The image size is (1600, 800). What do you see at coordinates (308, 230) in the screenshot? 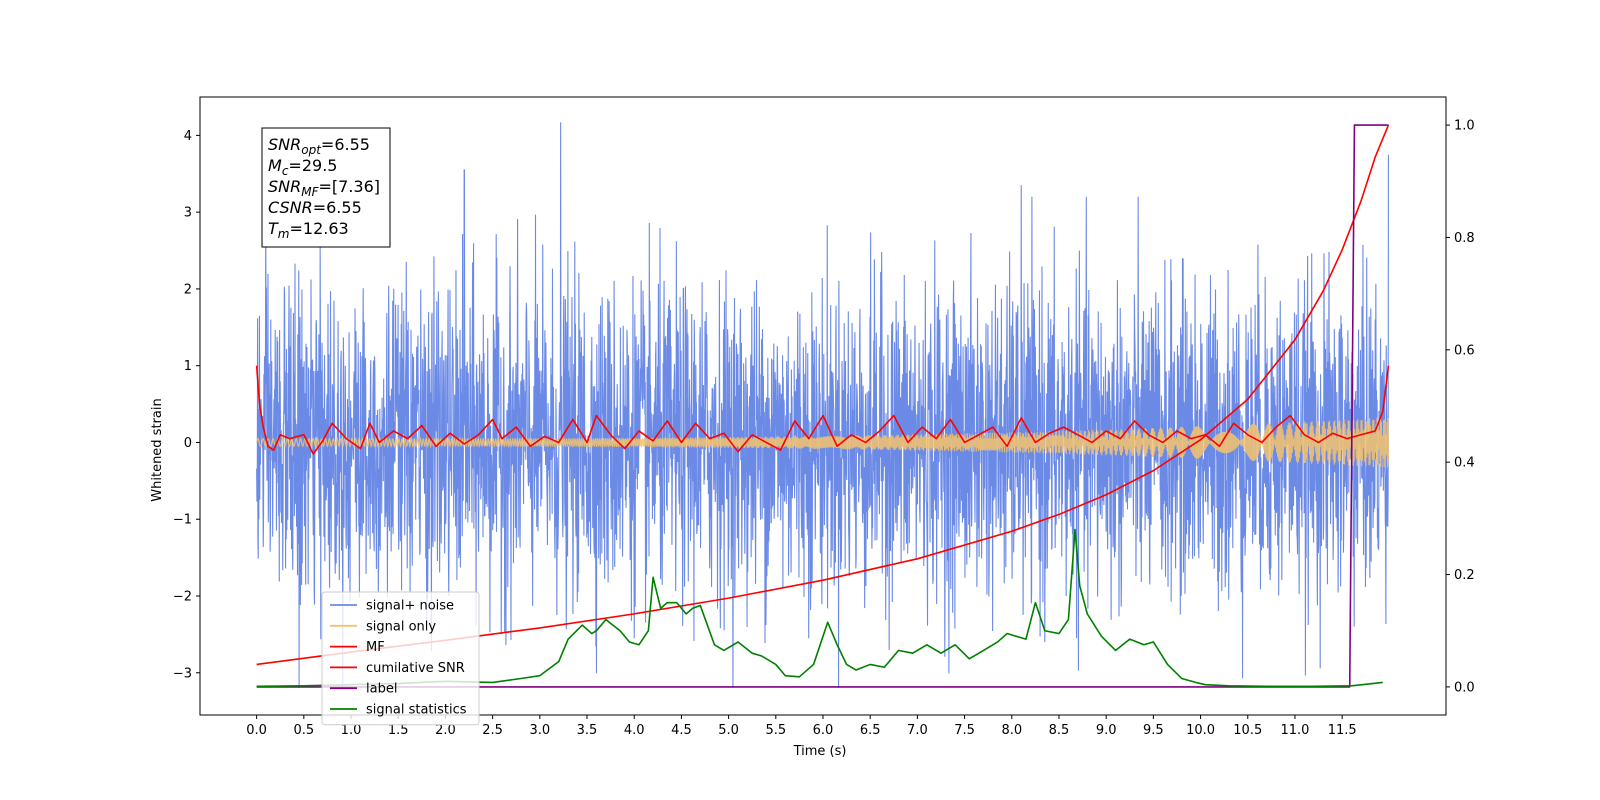
I see `annotation-line: Tm=12.63` at bounding box center [308, 230].